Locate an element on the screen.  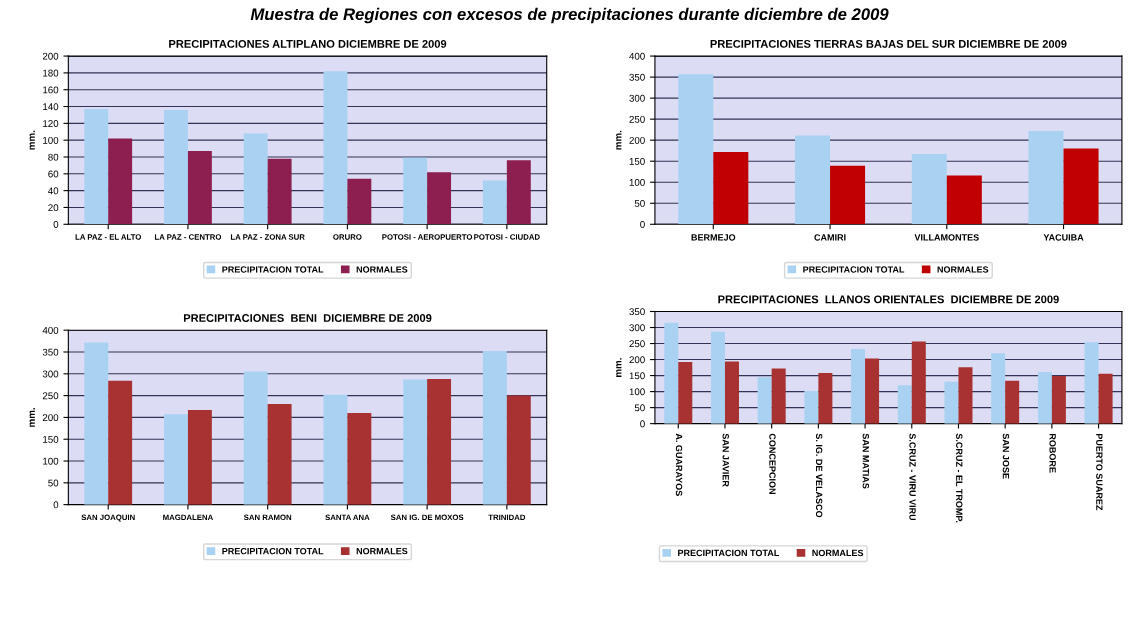
y-tick-label: 160 is located at coordinates (51, 90).